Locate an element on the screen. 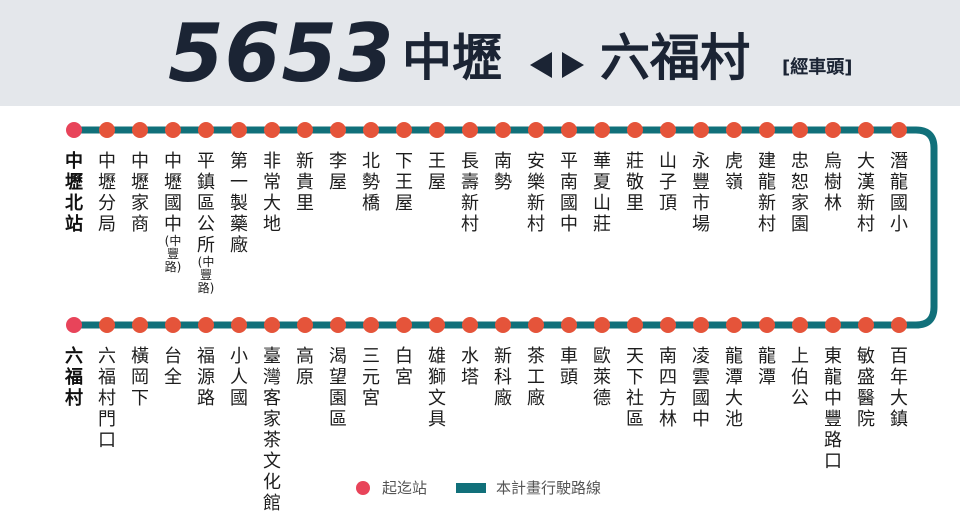  stop-label: 六福村門口 is located at coordinates (107, 398).